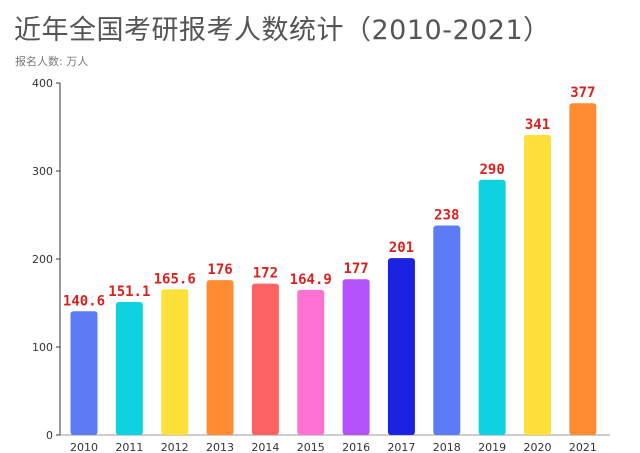  I want to click on data-label: 172, so click(265, 274).